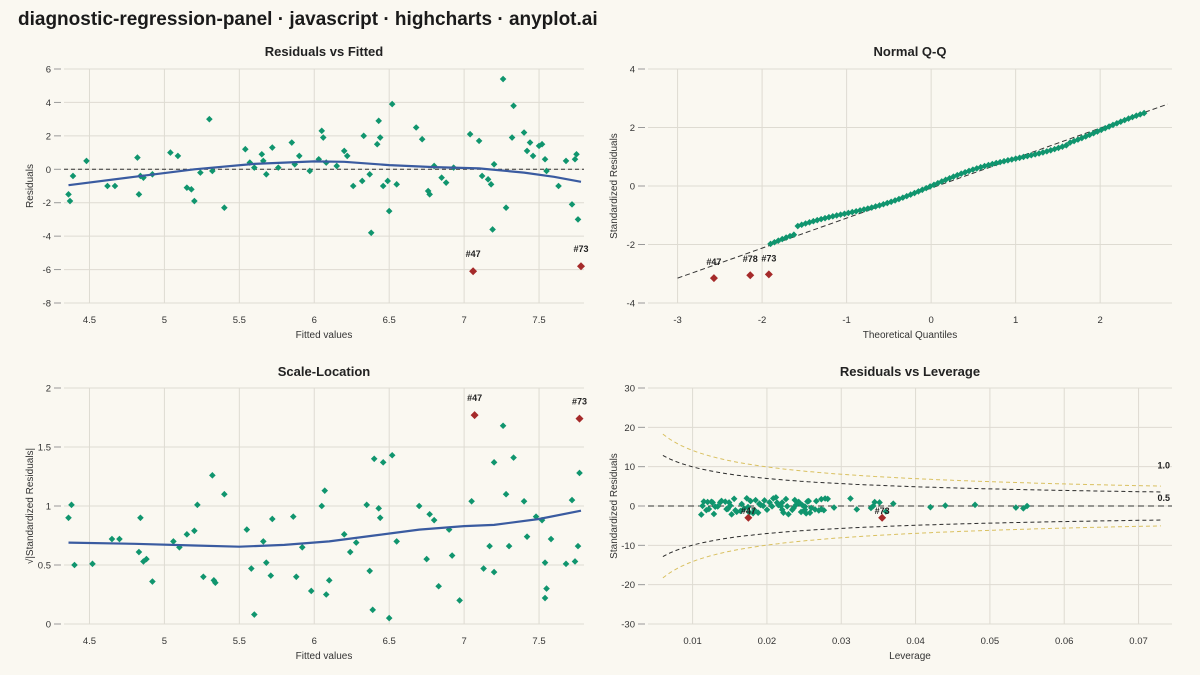 This screenshot has width=1200, height=675. What do you see at coordinates (48, 103) in the screenshot?
I see `y-tick-label: 4` at bounding box center [48, 103].